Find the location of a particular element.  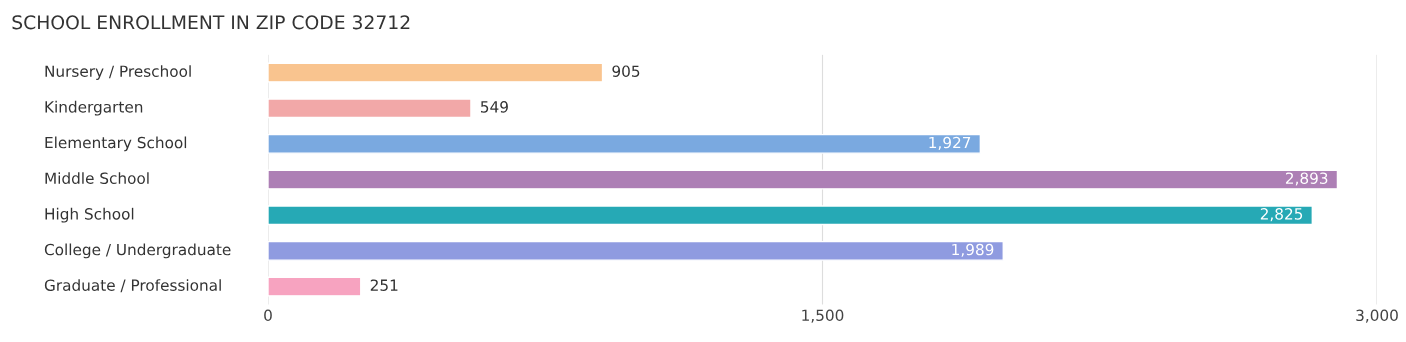

data-label: 905 is located at coordinates (626, 71).